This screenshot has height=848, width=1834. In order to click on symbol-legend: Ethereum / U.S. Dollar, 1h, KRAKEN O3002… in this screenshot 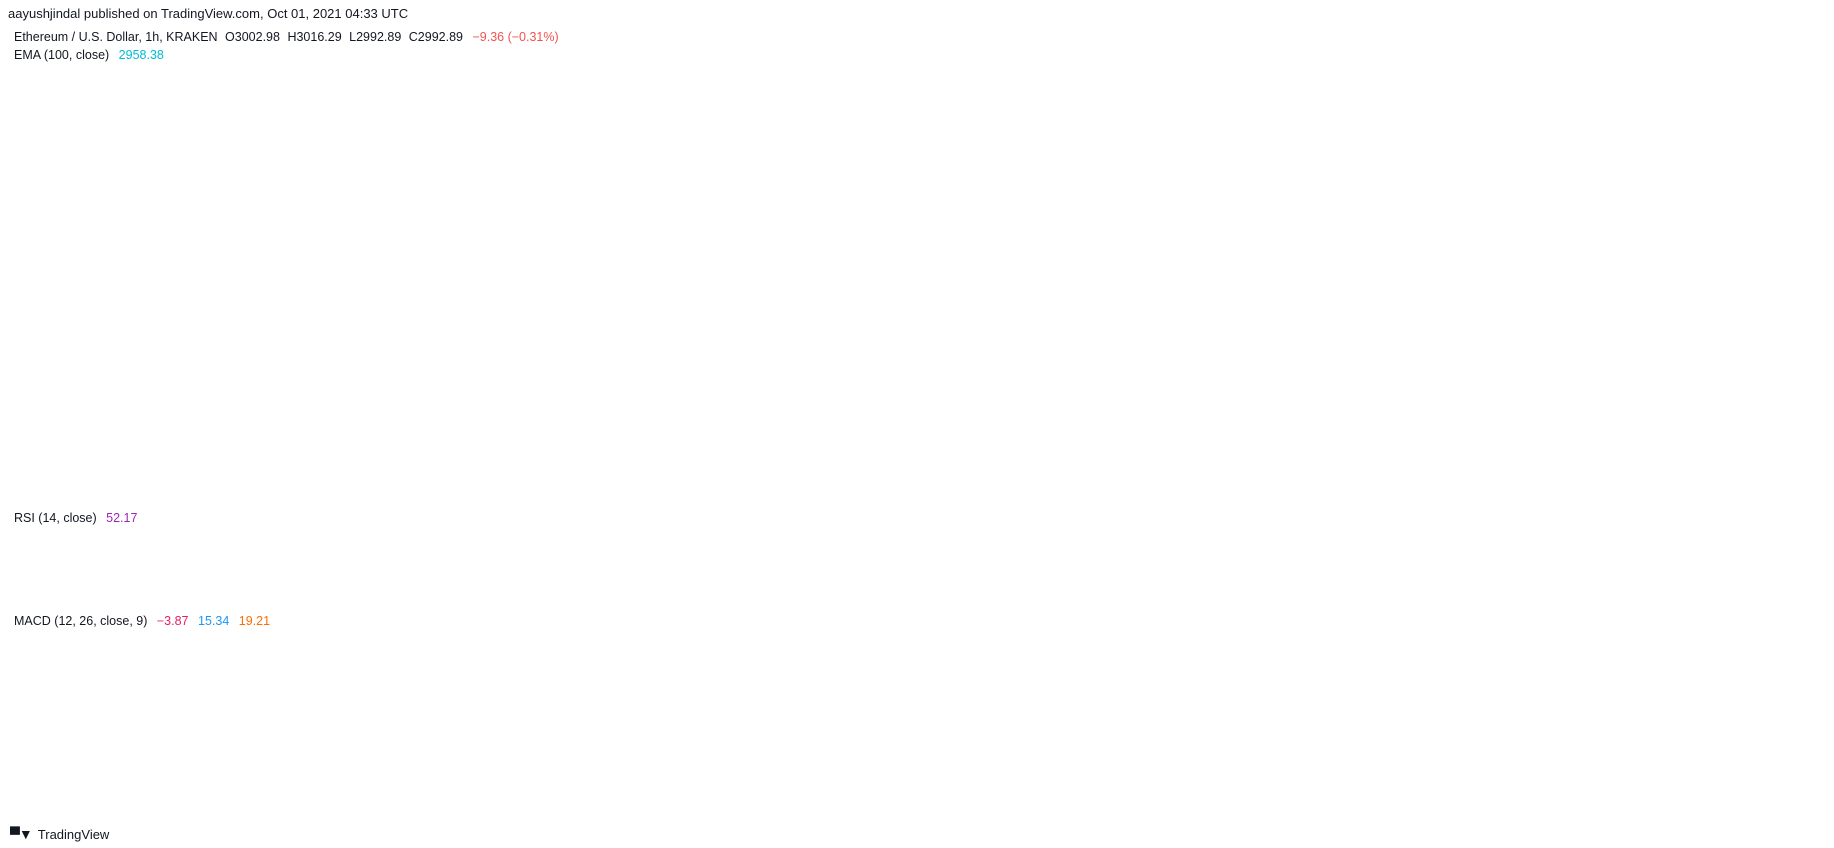, I will do `click(286, 37)`.